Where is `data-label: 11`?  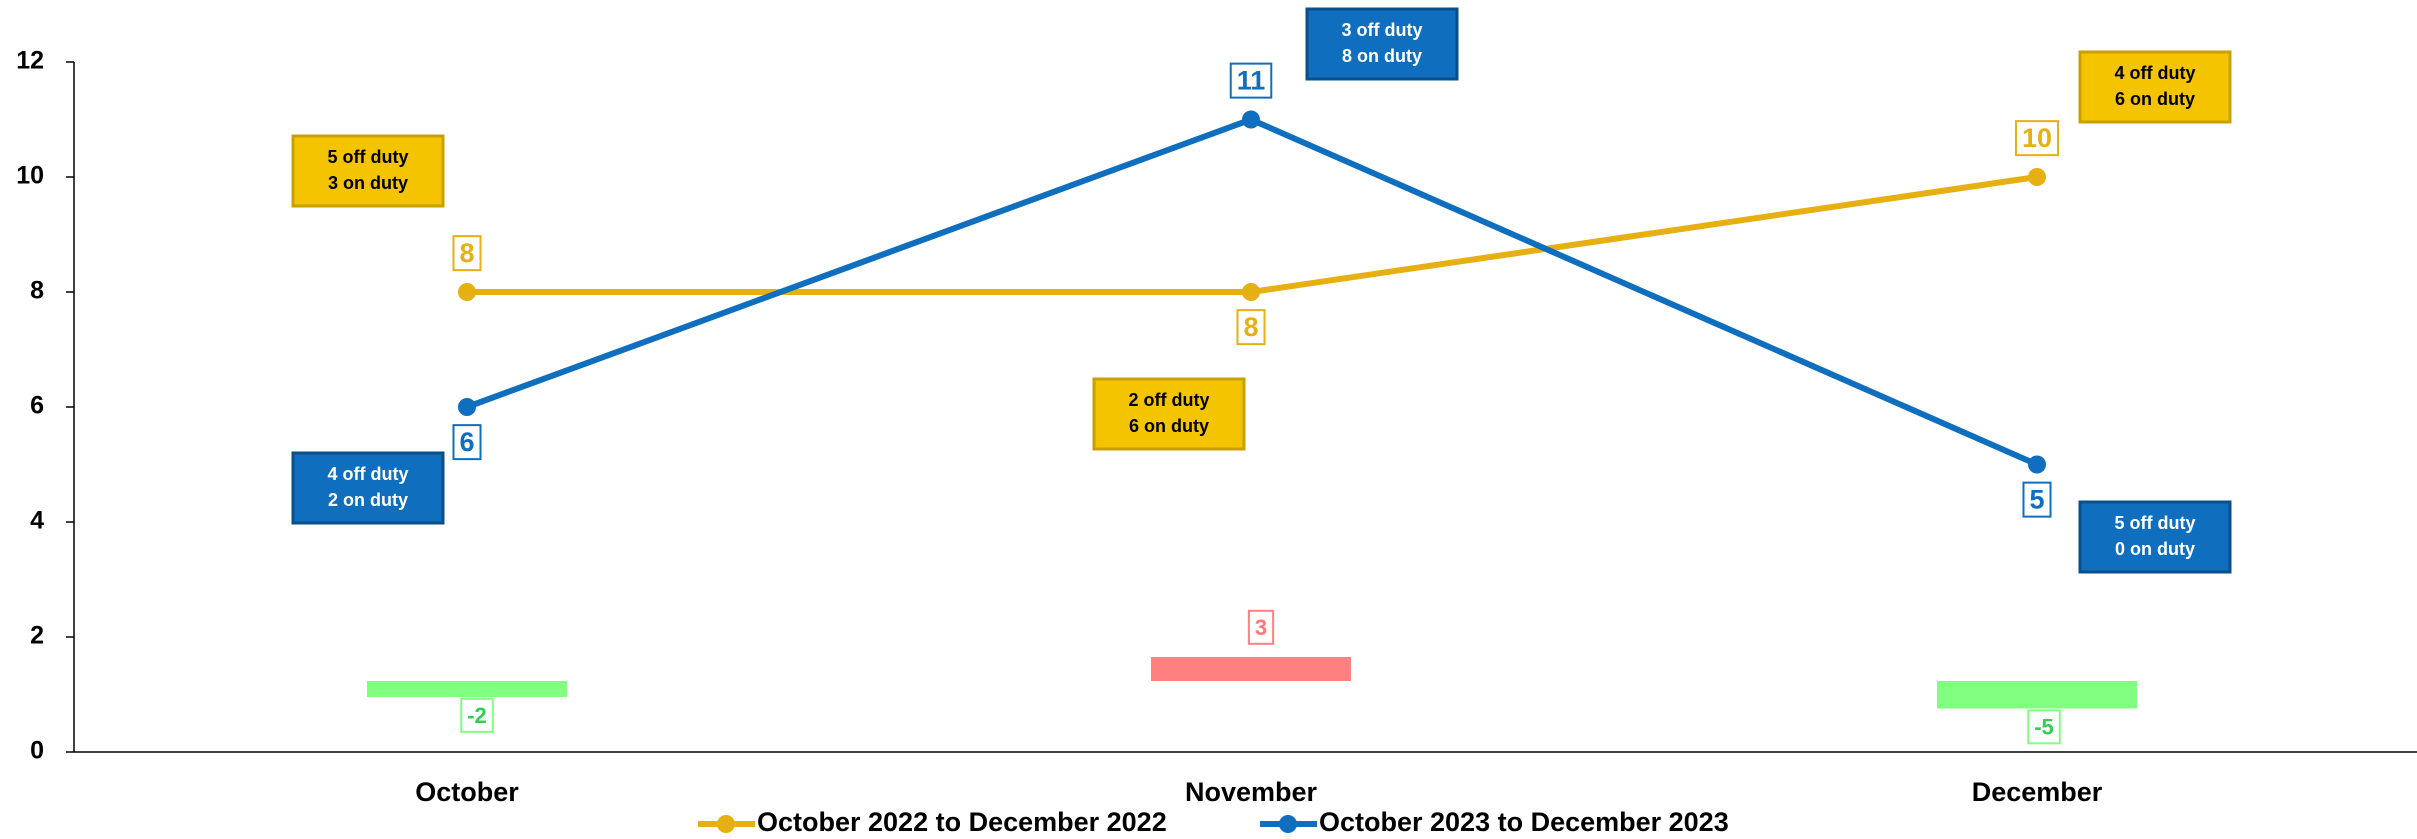
data-label: 11 is located at coordinates (1251, 81).